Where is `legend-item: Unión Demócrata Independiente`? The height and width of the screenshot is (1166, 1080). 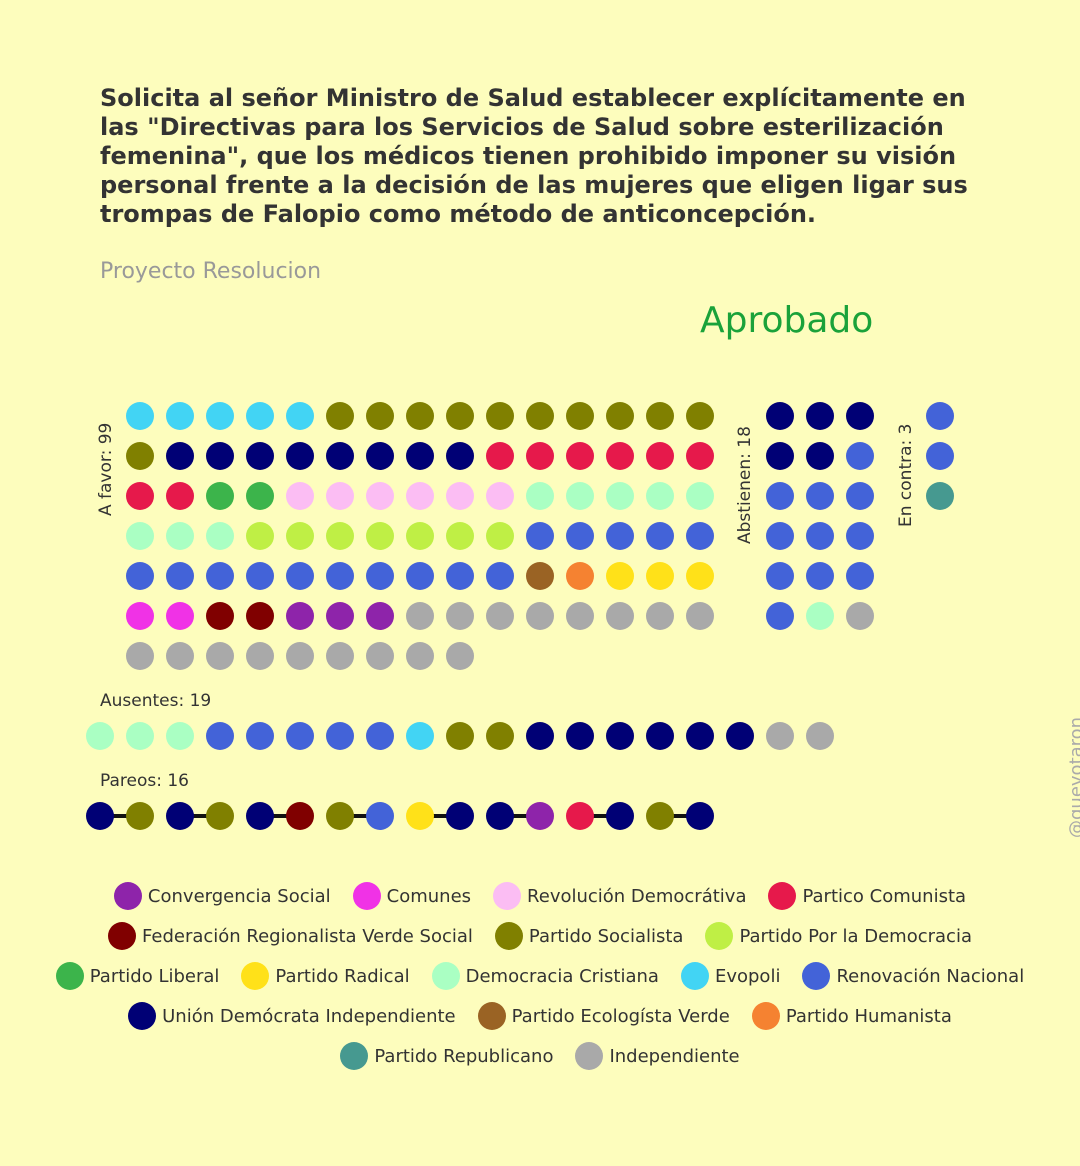 legend-item: Unión Demócrata Independiente is located at coordinates (292, 1016).